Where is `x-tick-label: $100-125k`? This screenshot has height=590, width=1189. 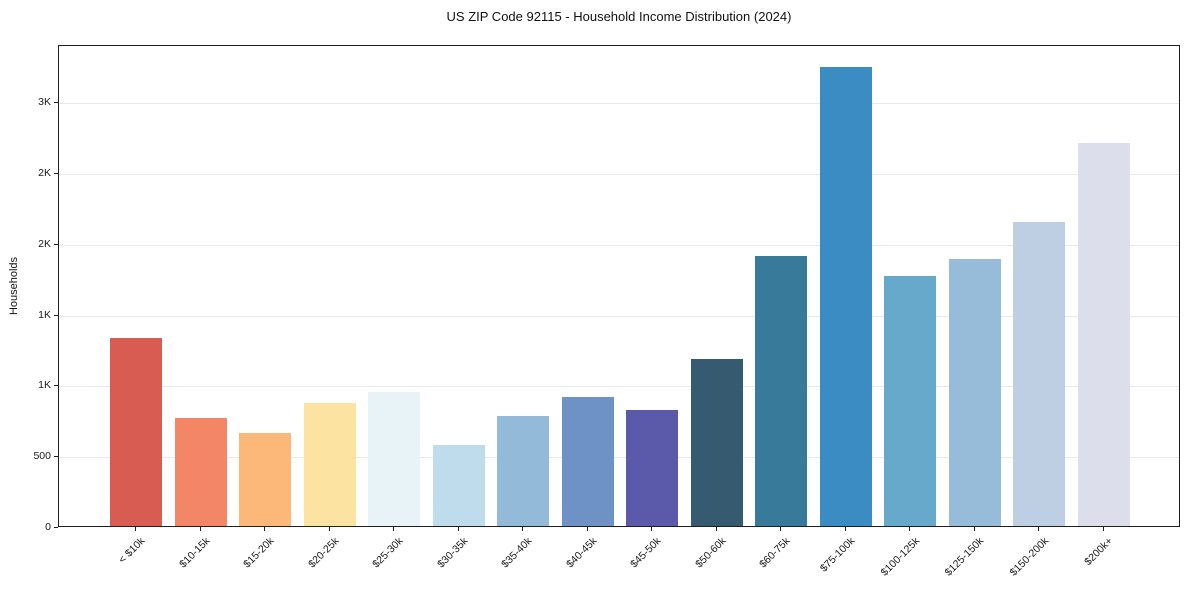 x-tick-label: $100-125k is located at coordinates (900, 557).